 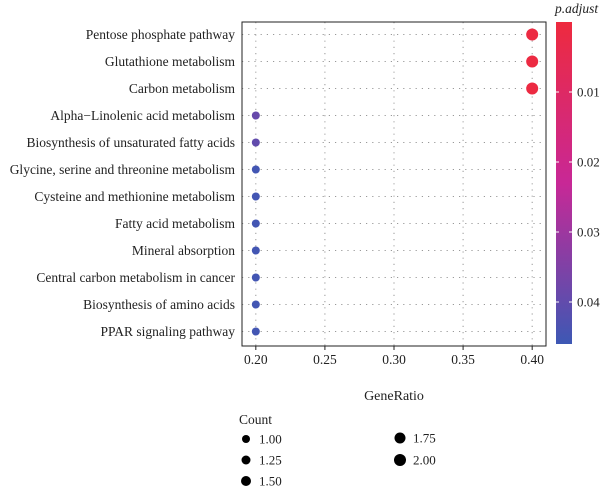 I want to click on category-label: Cysteine and methionine metabolism, so click(x=134, y=196).